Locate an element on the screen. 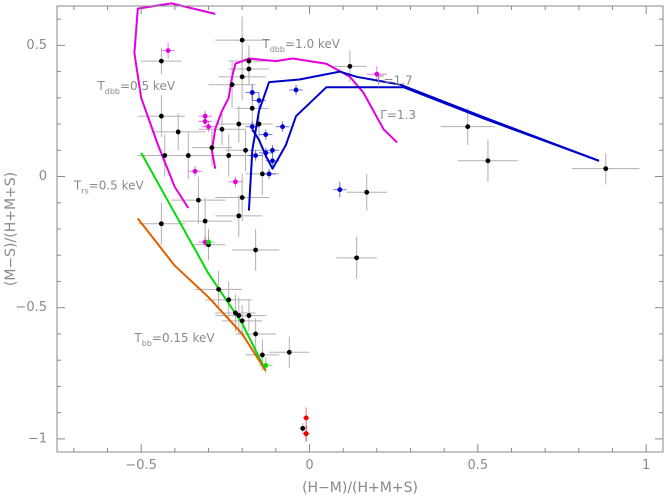 The width and height of the screenshot is (665, 497). annotation-subscript: rs is located at coordinates (84, 191).